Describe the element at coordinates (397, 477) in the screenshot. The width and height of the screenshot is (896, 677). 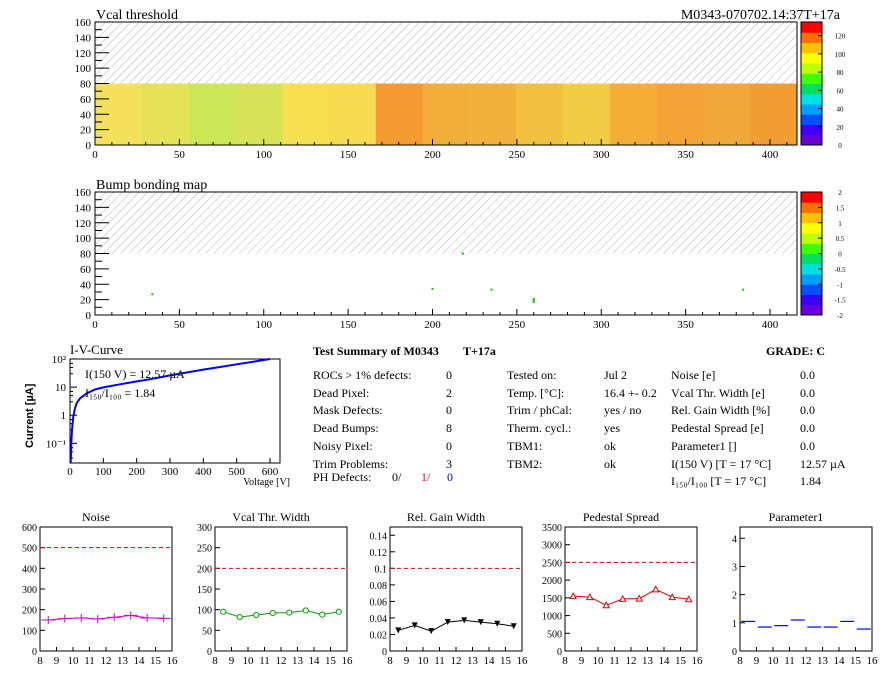
I see `ph-defects-value-0: 0/` at that location.